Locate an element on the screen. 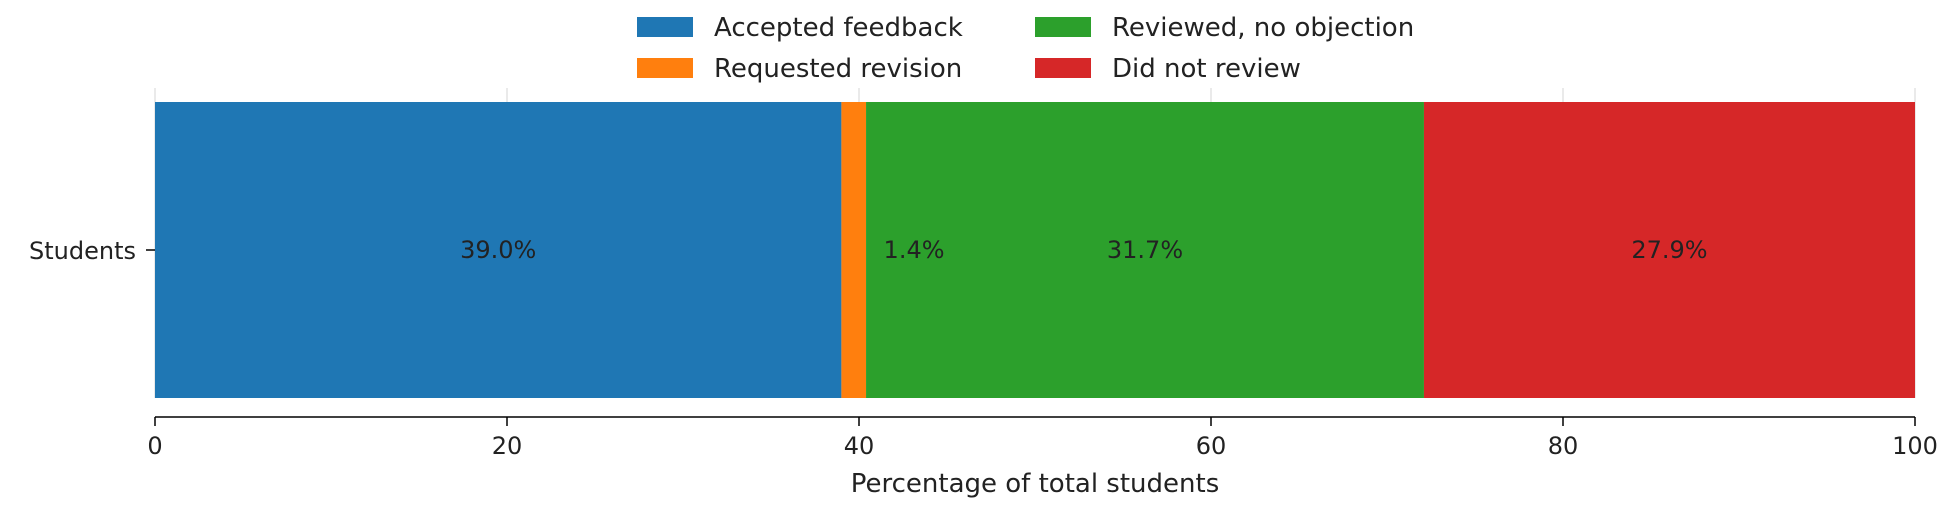 The height and width of the screenshot is (515, 1953). x-tick-label-100: 100 is located at coordinates (1915, 446).